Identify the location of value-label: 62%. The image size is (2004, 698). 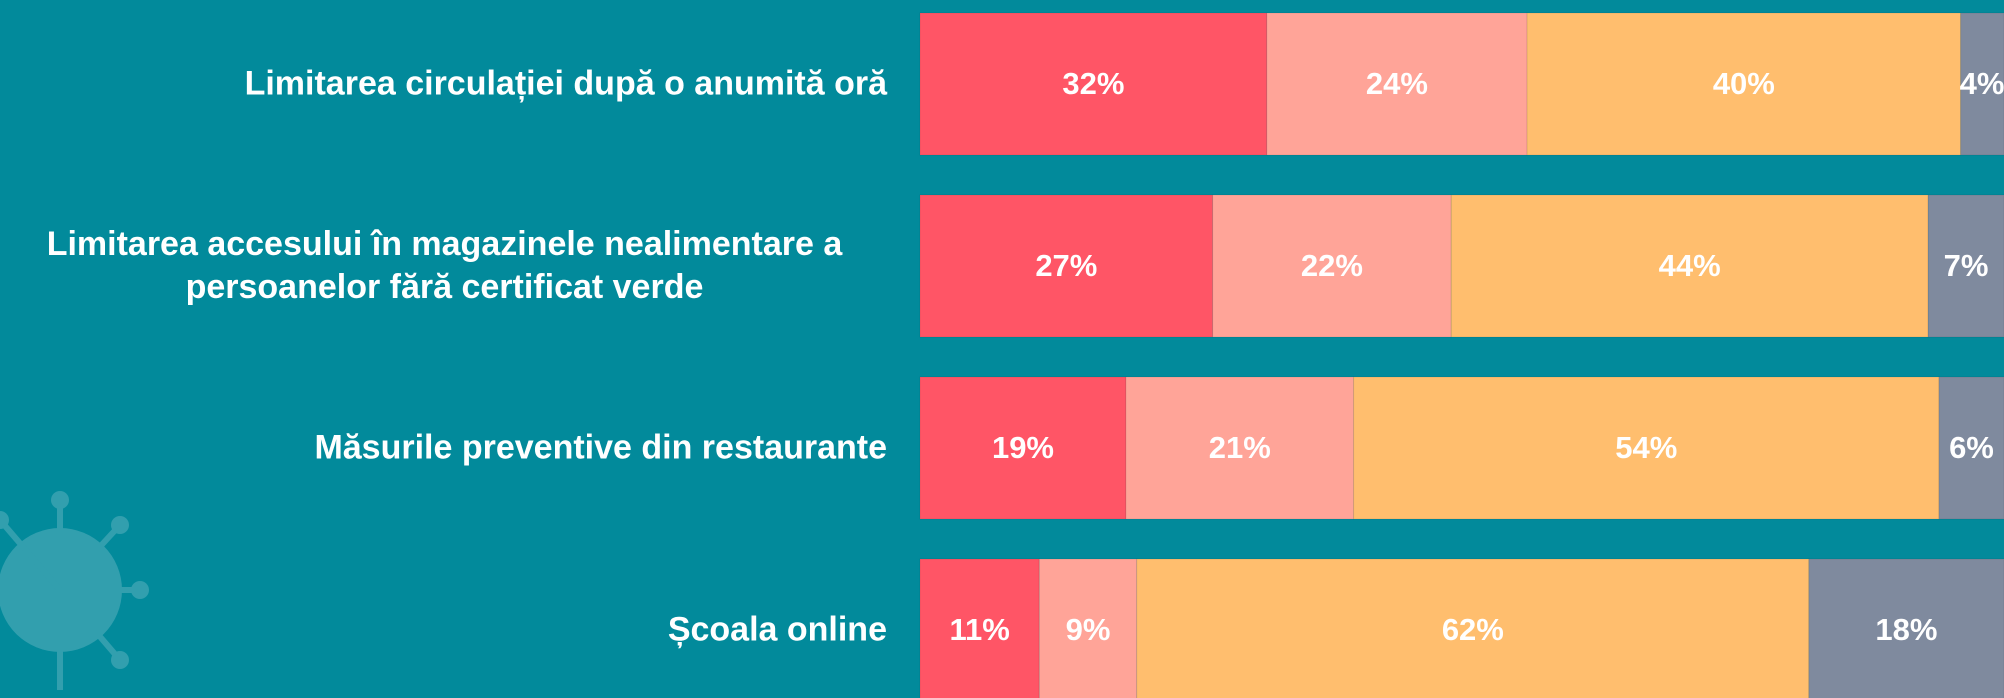
(1473, 629).